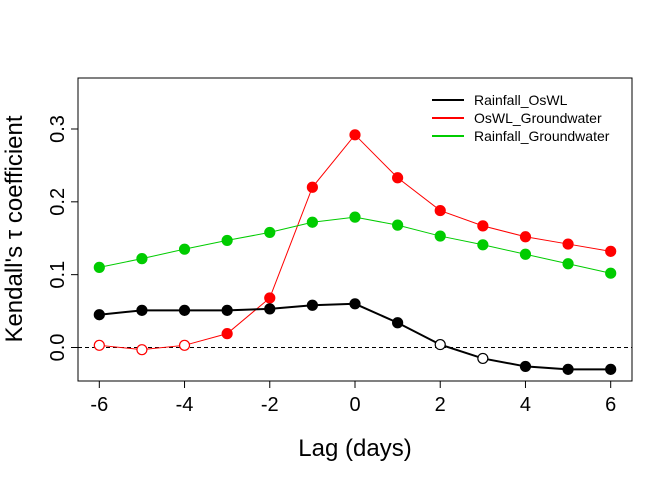 The image size is (672, 480). Describe the element at coordinates (99, 405) in the screenshot. I see `x-tick-label: -6` at that location.